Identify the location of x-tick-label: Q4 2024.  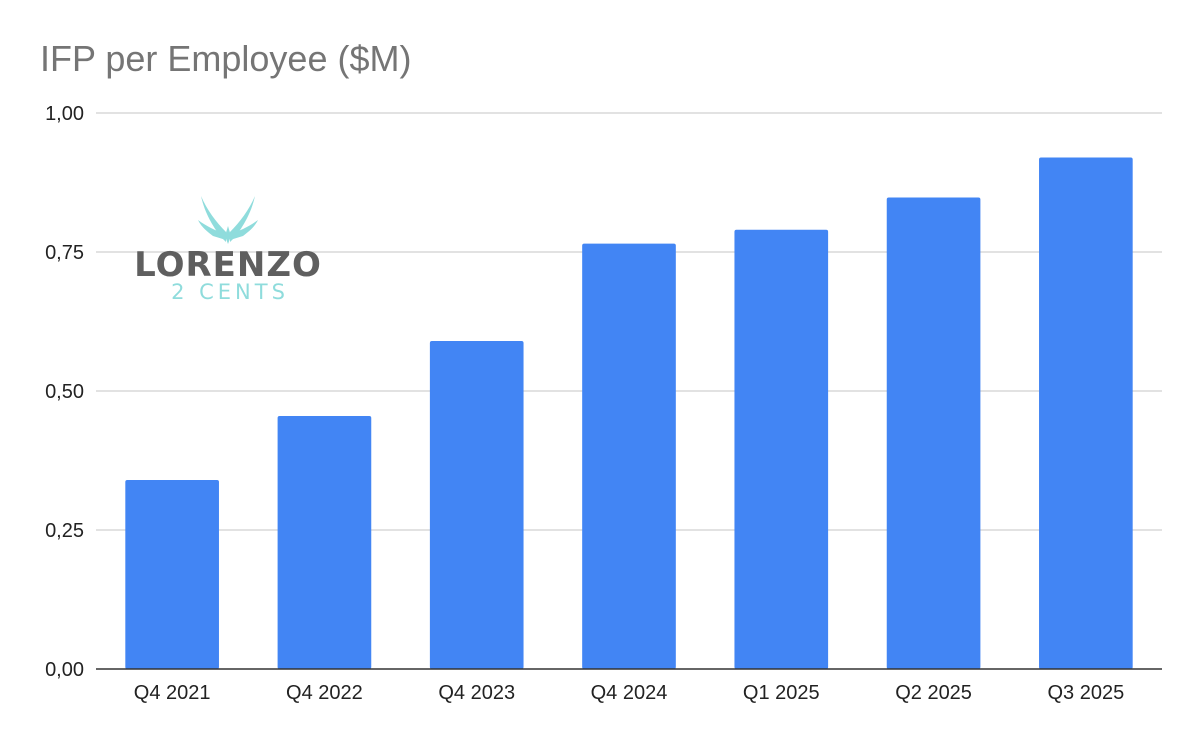
(629, 693).